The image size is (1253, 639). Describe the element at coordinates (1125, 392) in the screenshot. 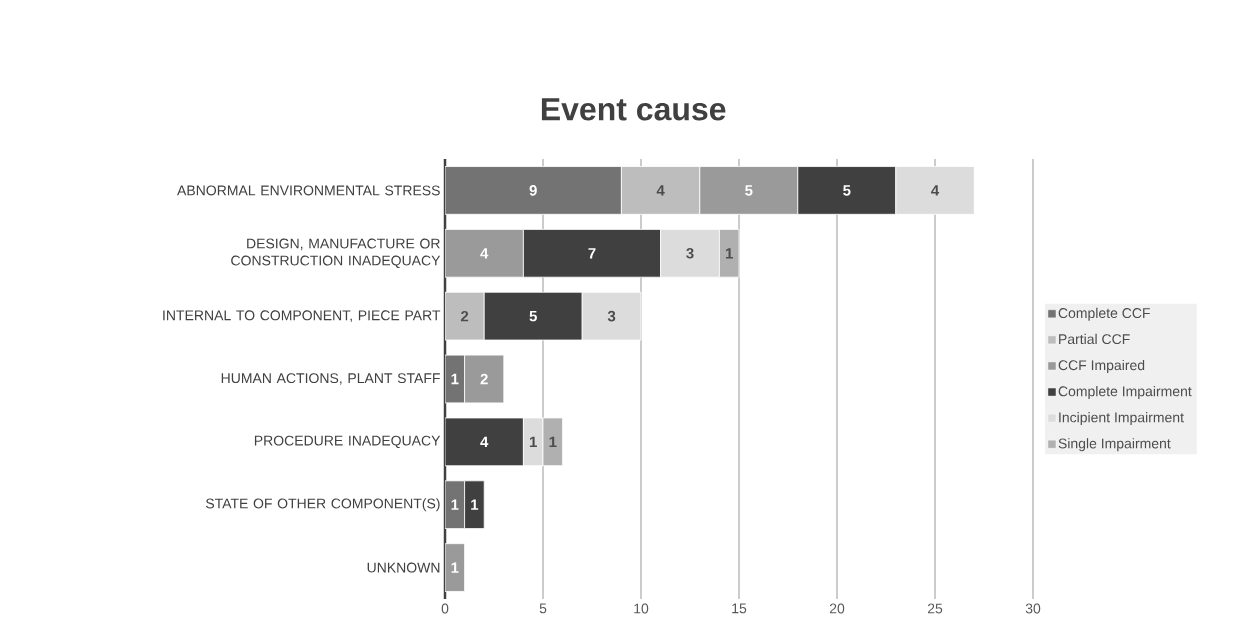

I see `legend-label: Complete Impairment` at that location.